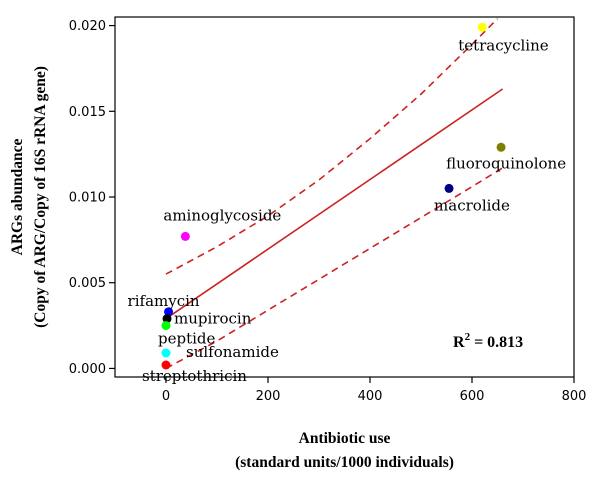  What do you see at coordinates (87, 26) in the screenshot?
I see `y-tick-label-4: 0.020` at bounding box center [87, 26].